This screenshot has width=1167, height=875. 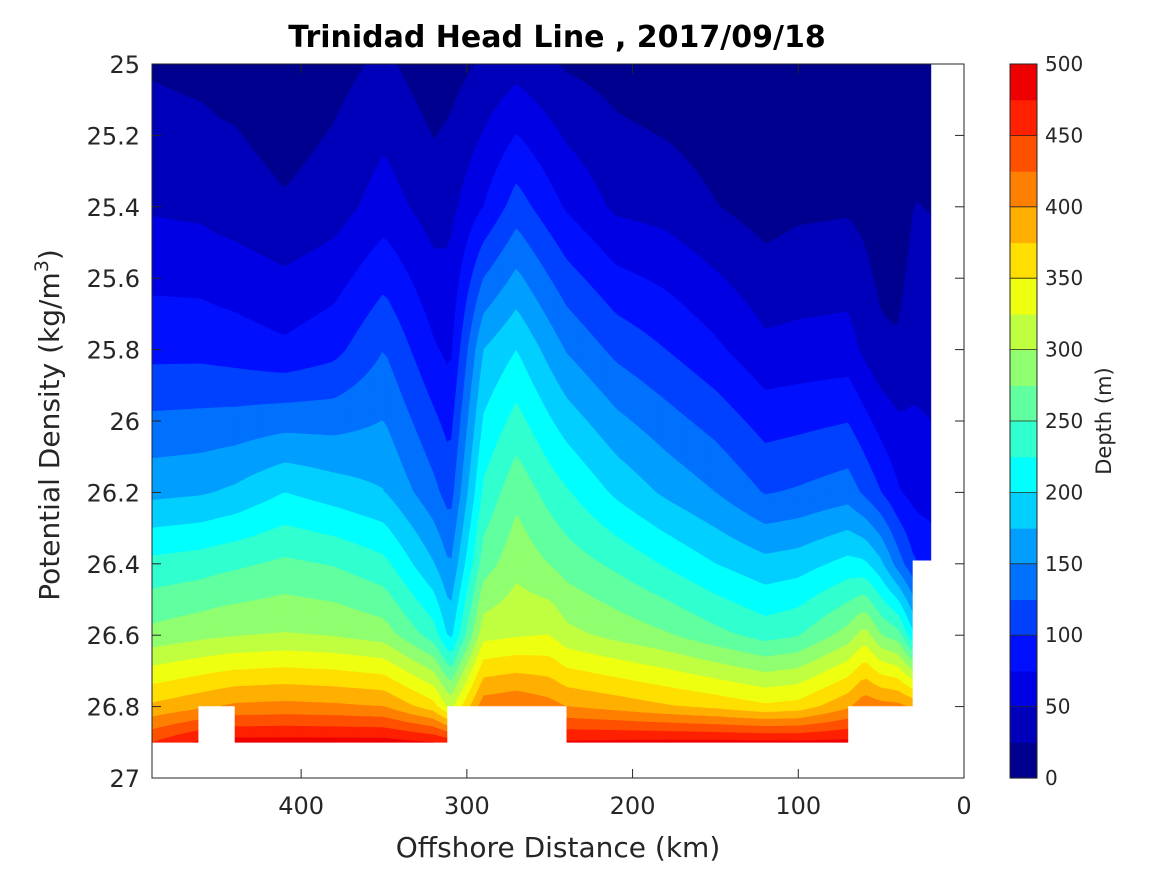 What do you see at coordinates (1057, 707) in the screenshot?
I see `colorbar-tick-label: 50` at bounding box center [1057, 707].